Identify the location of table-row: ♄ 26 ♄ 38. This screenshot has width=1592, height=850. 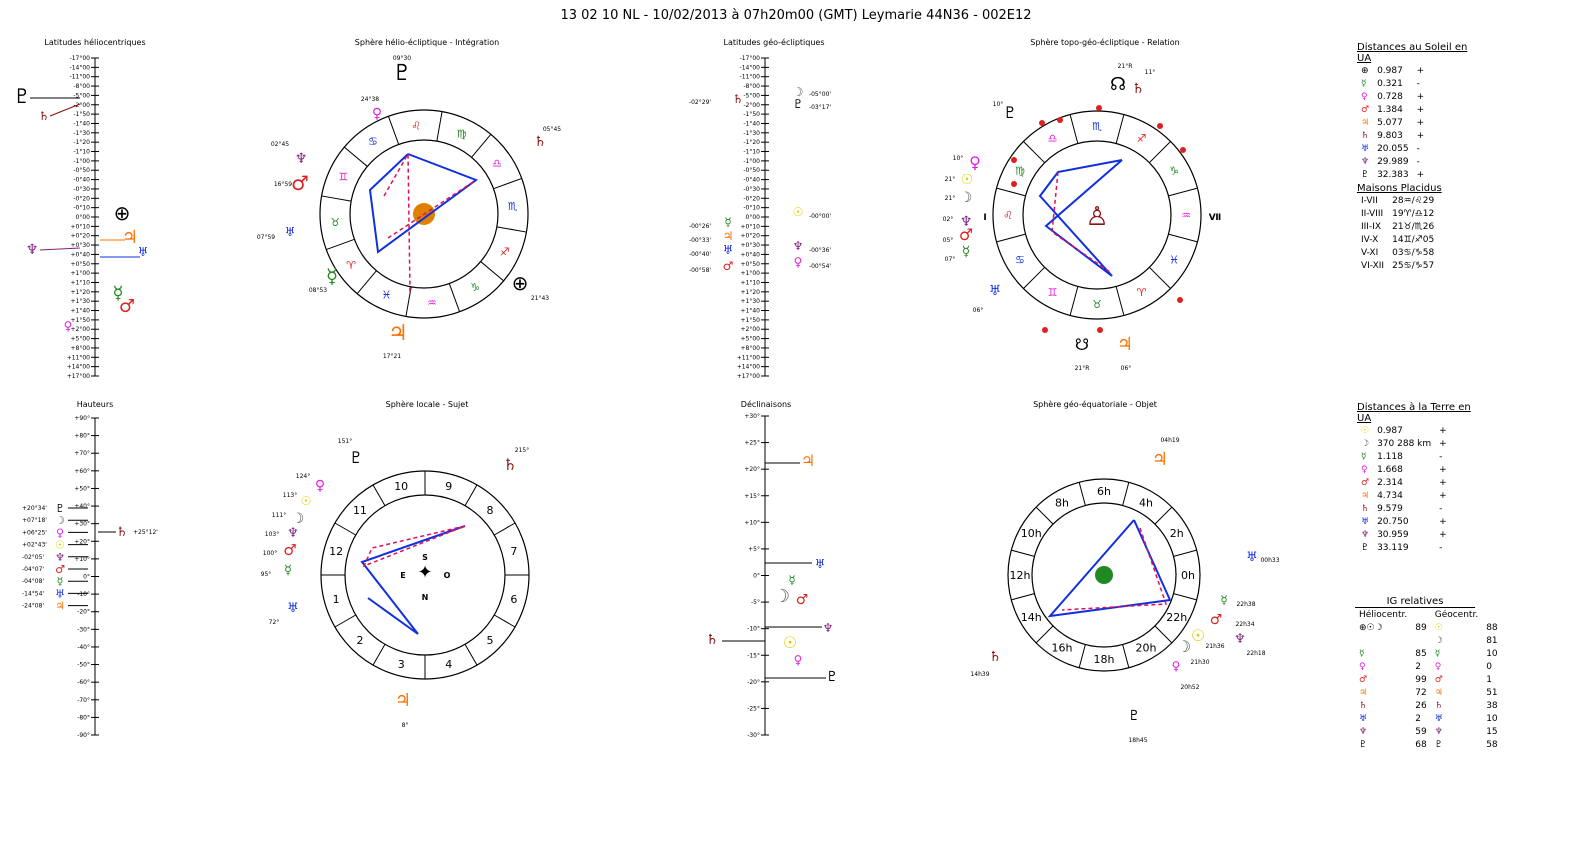
(1428, 705).